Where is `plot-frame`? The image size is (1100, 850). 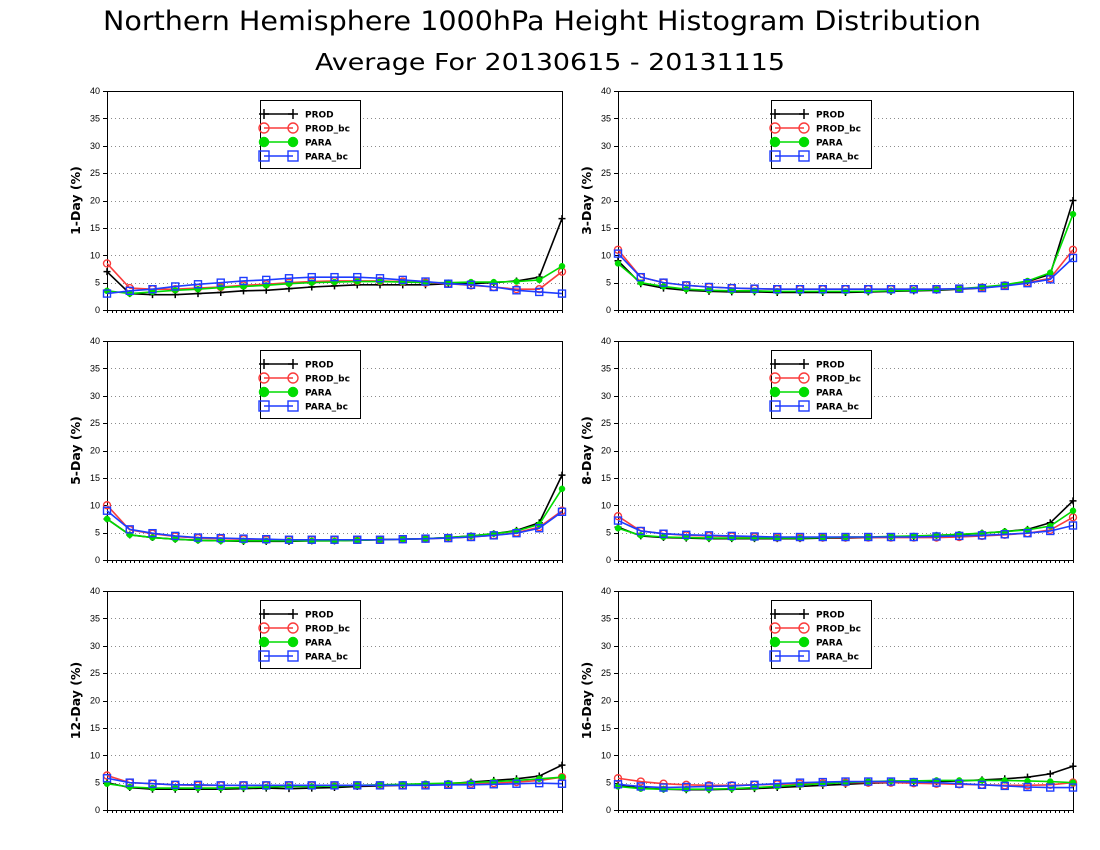 plot-frame is located at coordinates (846, 451).